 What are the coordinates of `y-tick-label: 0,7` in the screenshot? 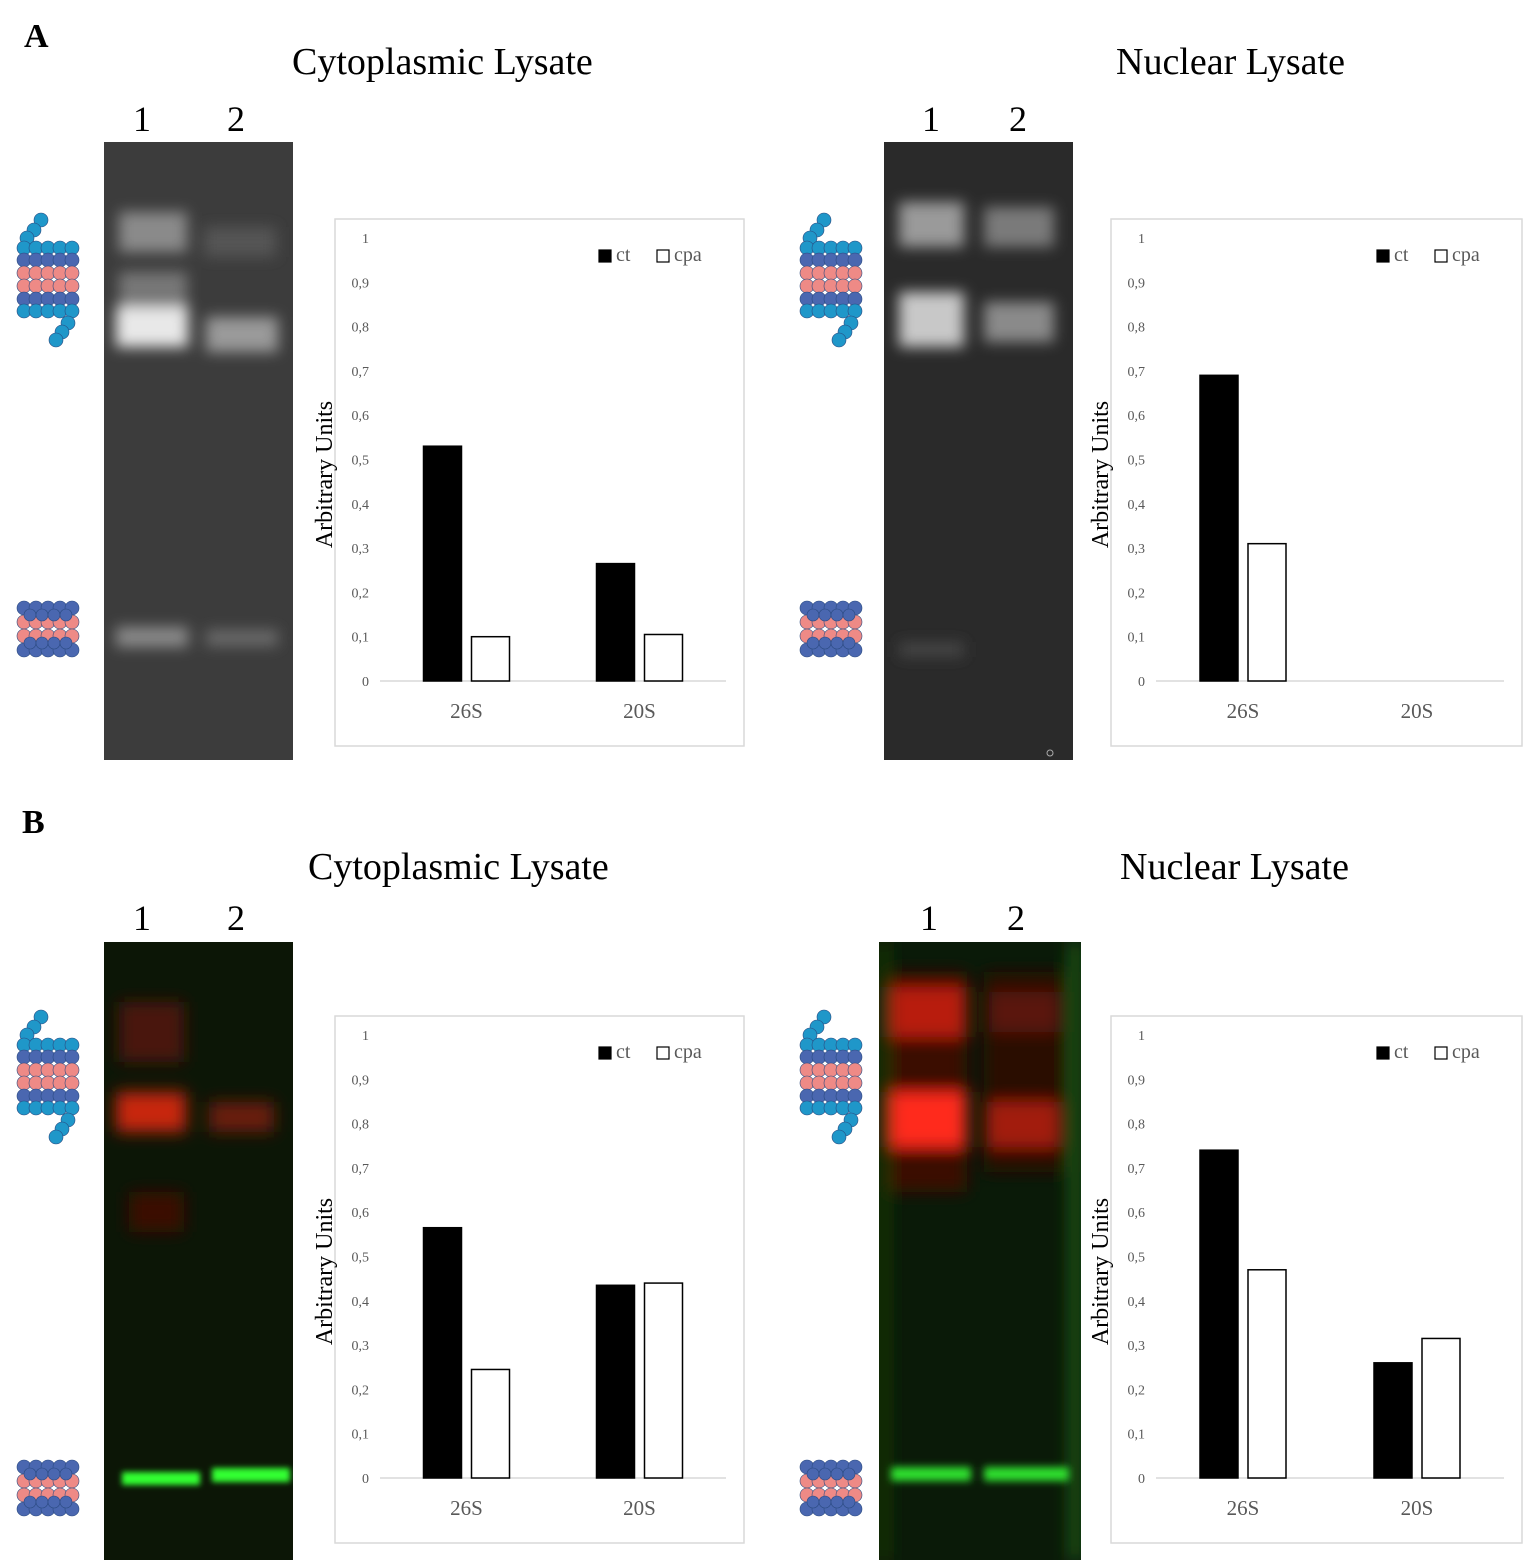 It's located at (361, 1169).